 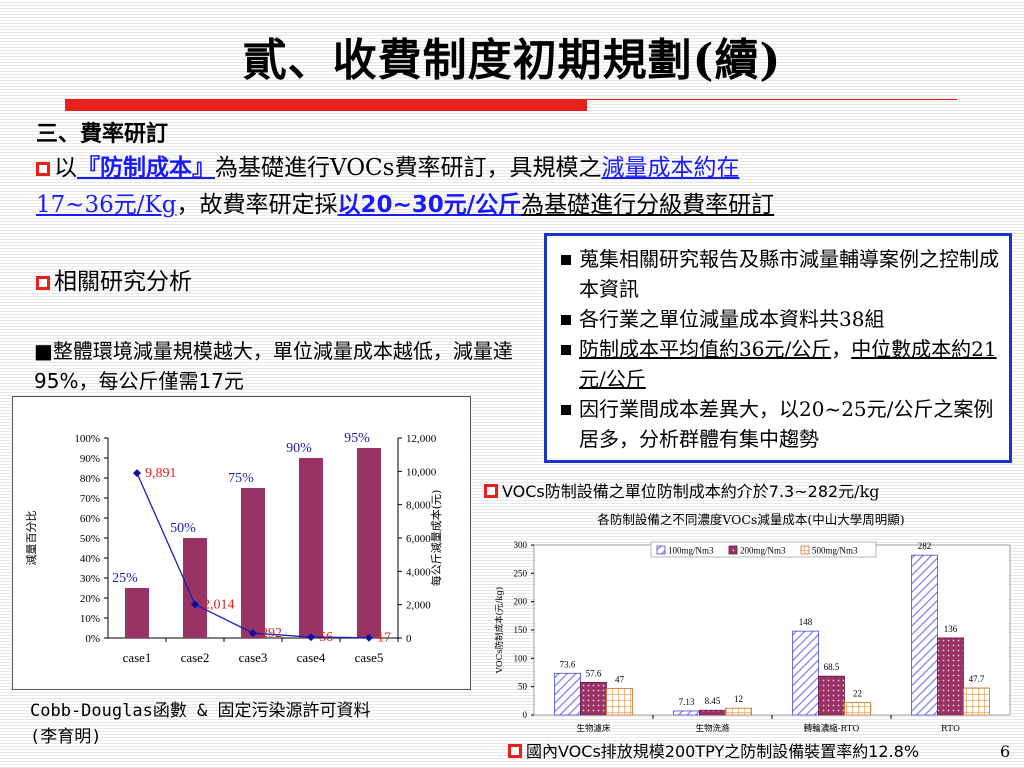 I want to click on chart2-legend-label: 500mg/Nm3, so click(x=835, y=551).